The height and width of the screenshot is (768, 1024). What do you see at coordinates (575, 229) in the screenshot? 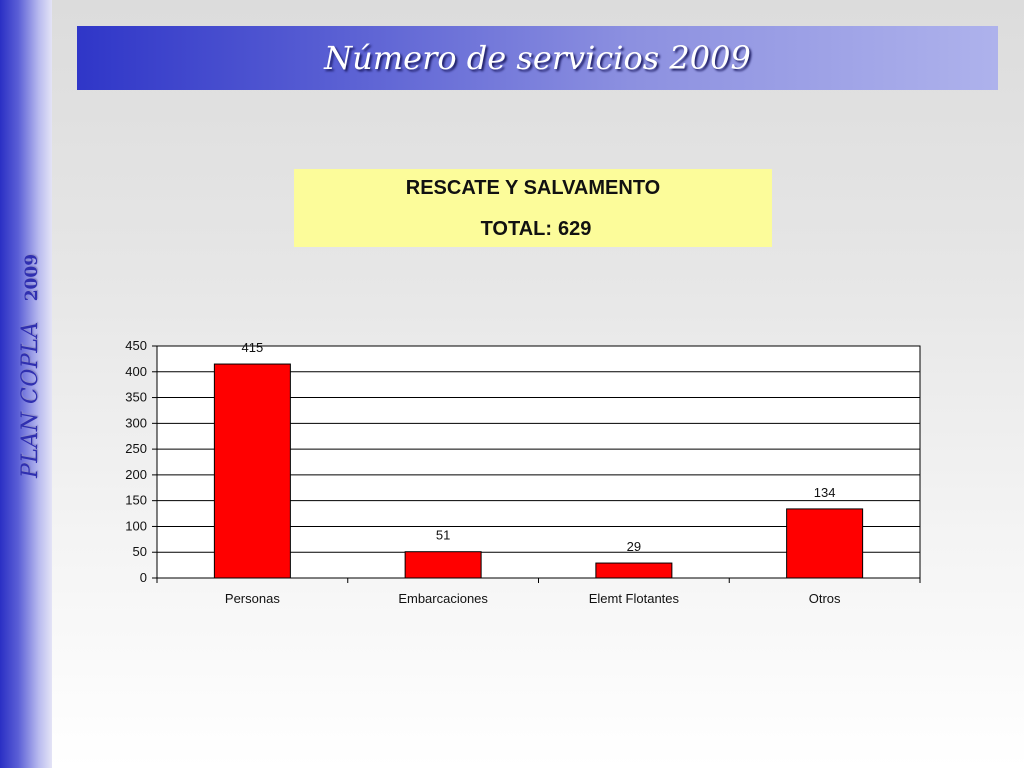
I see `info-total-value: 629` at bounding box center [575, 229].